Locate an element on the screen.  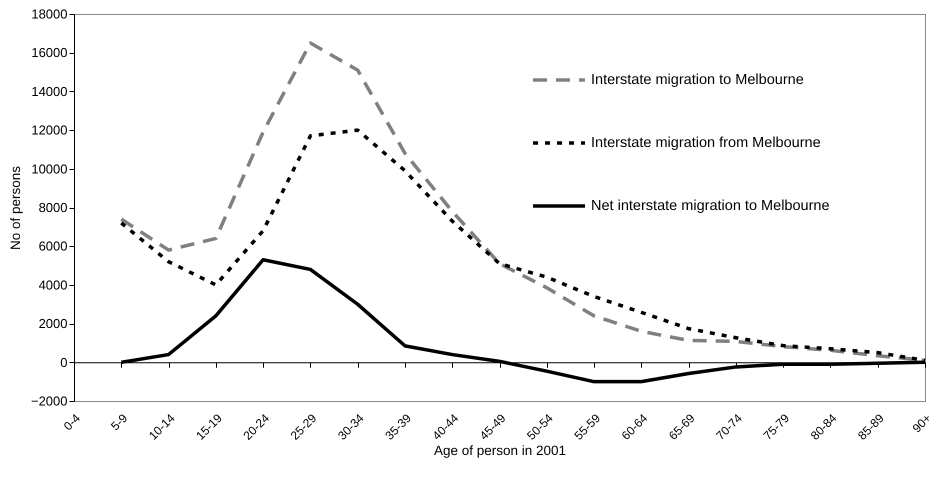
y-tick-label: 4000 is located at coordinates (53, 284).